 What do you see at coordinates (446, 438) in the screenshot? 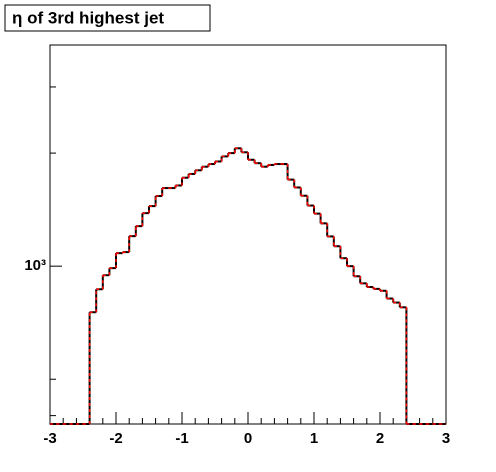
I see `x-tick-label: 3` at bounding box center [446, 438].